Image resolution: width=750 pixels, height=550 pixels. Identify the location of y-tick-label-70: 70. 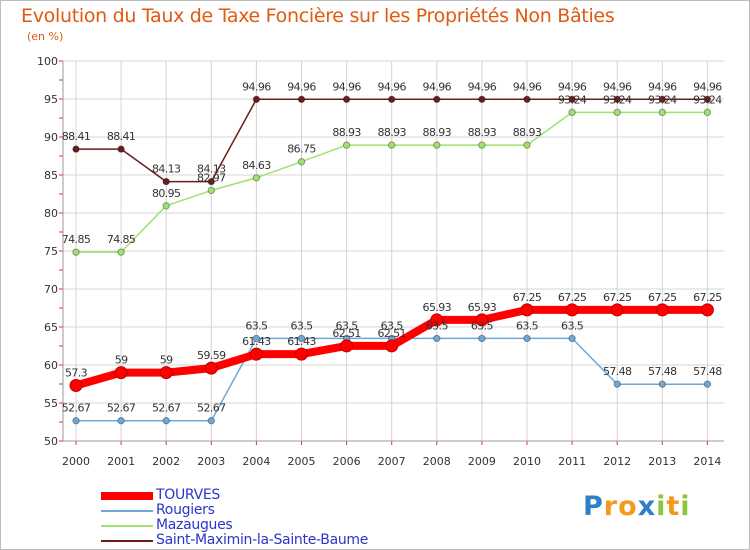
(51, 289).